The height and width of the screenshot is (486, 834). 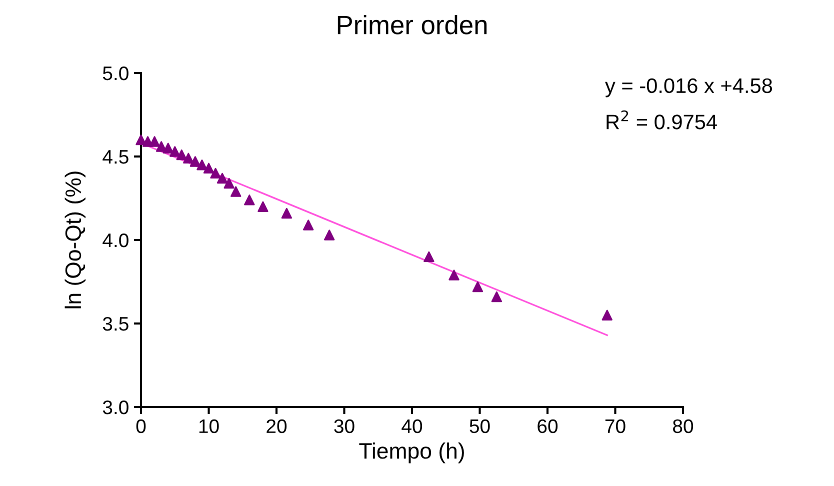 I want to click on x-tick-label: 80, so click(x=683, y=426).